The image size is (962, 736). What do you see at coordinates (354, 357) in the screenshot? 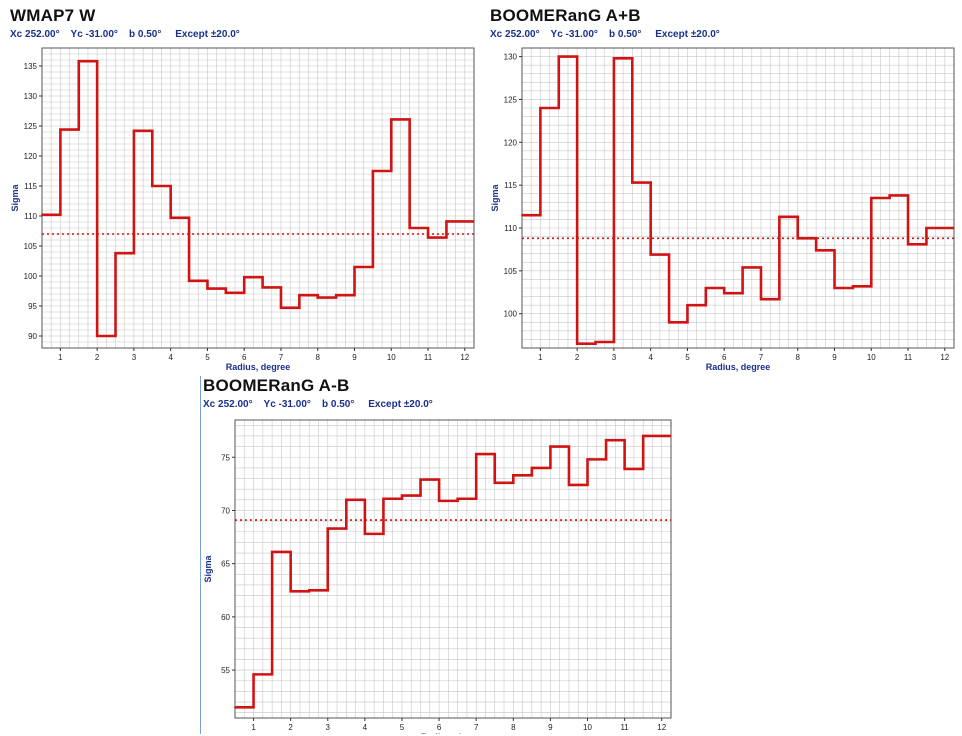
I see `x-tick-label: 9` at bounding box center [354, 357].